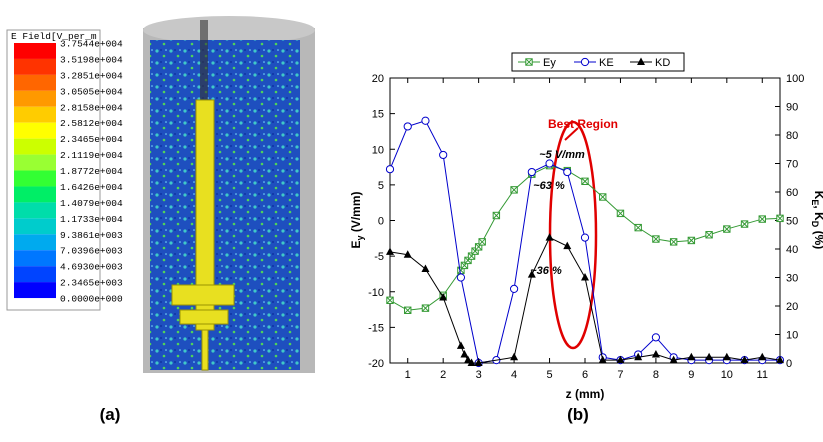 This screenshot has width=823, height=442. What do you see at coordinates (91, 139) in the screenshot?
I see `legend-label: 2.3465e+004` at bounding box center [91, 139].